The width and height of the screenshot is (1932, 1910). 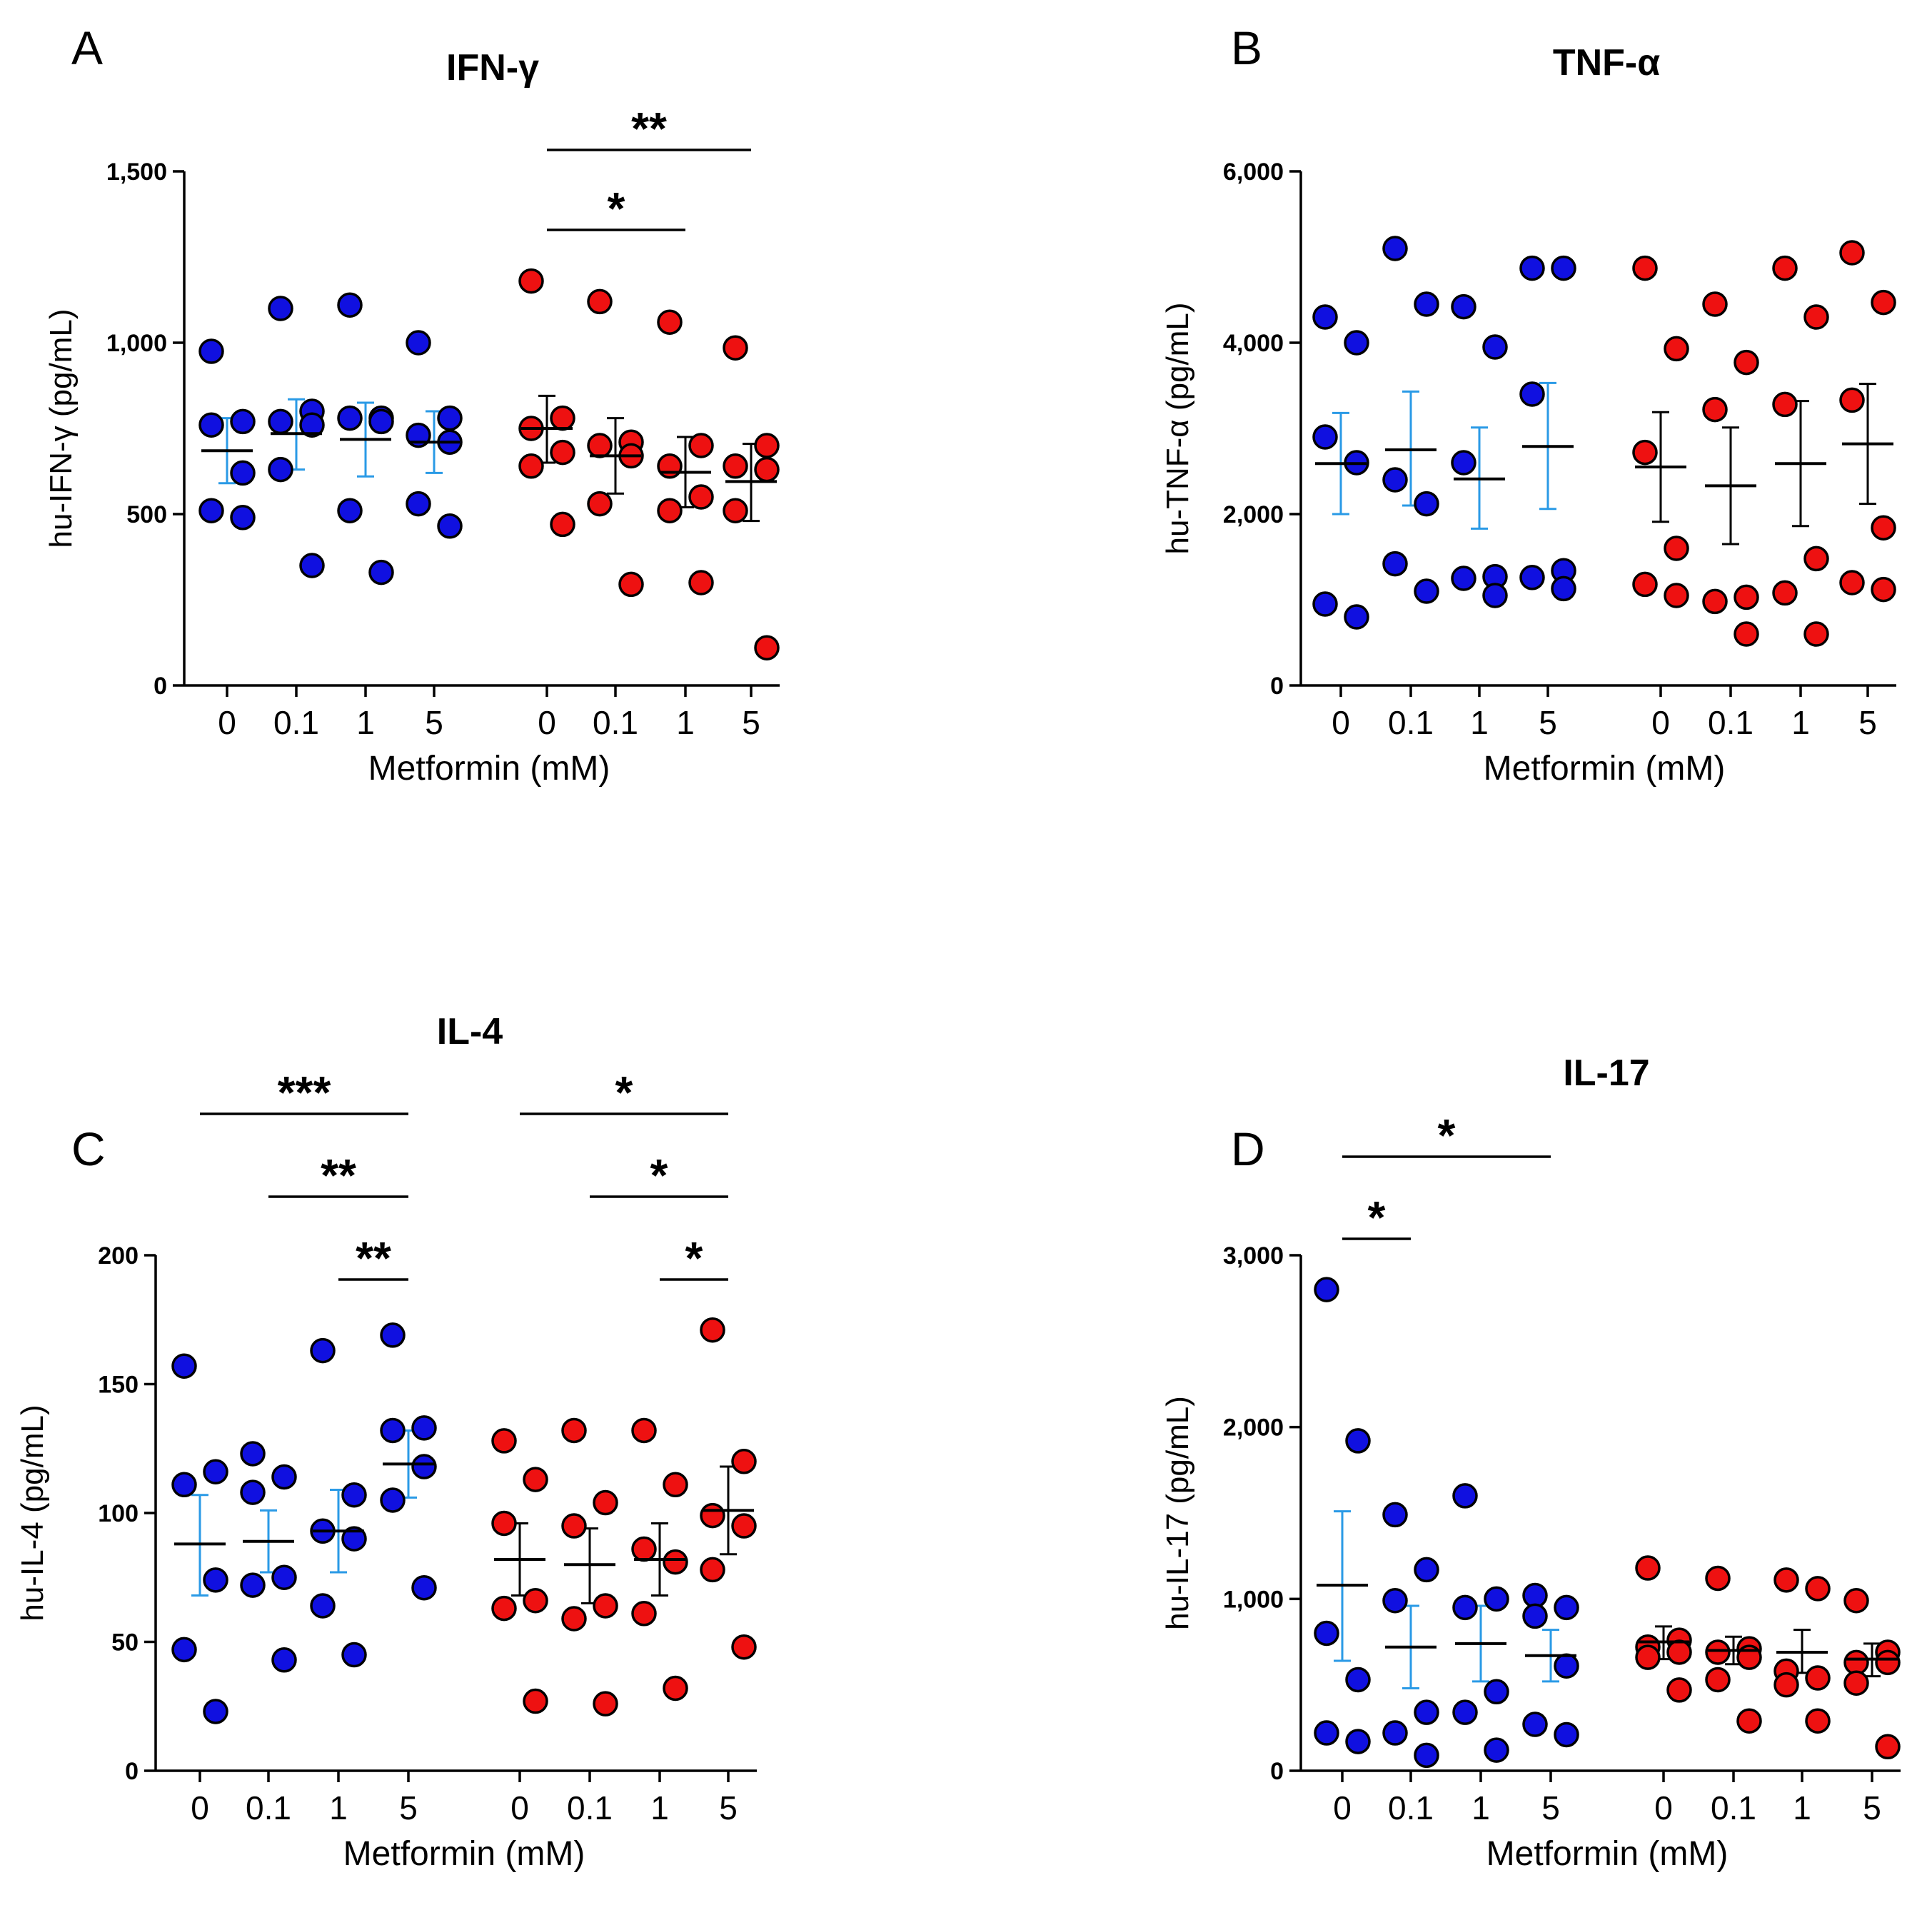 What do you see at coordinates (1606, 63) in the screenshot?
I see `panel-title: TNF-α` at bounding box center [1606, 63].